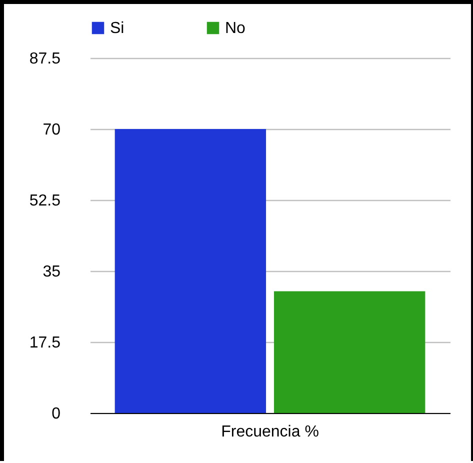 The height and width of the screenshot is (463, 473). Describe the element at coordinates (45, 59) in the screenshot. I see `y-tick-label: 87.5` at that location.